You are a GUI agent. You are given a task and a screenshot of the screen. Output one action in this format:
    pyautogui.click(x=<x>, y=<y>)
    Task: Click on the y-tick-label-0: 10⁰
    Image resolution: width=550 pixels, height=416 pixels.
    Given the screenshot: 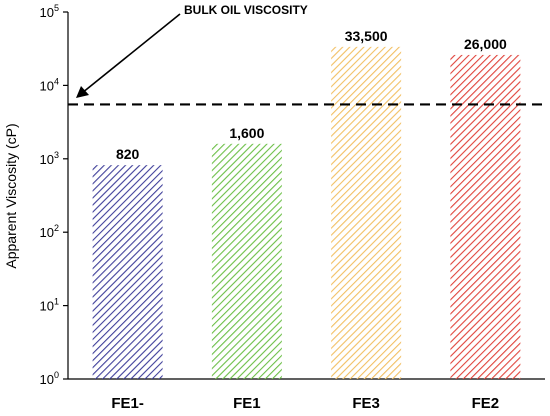 What is the action you would take?
    pyautogui.click(x=49, y=378)
    